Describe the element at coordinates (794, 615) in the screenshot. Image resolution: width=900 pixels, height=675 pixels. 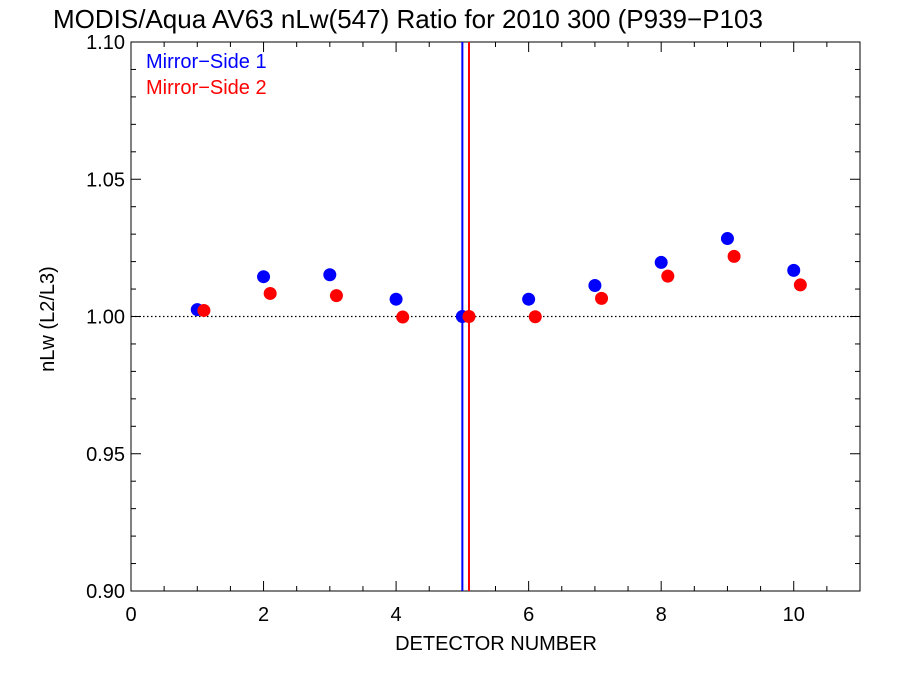
I see `x-tick-label: 10` at that location.